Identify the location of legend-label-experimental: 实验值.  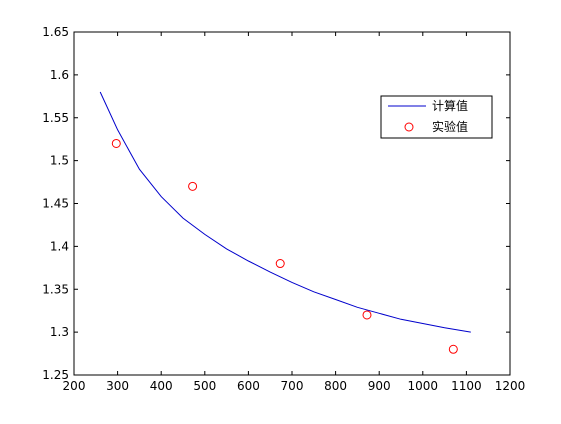
(450, 126).